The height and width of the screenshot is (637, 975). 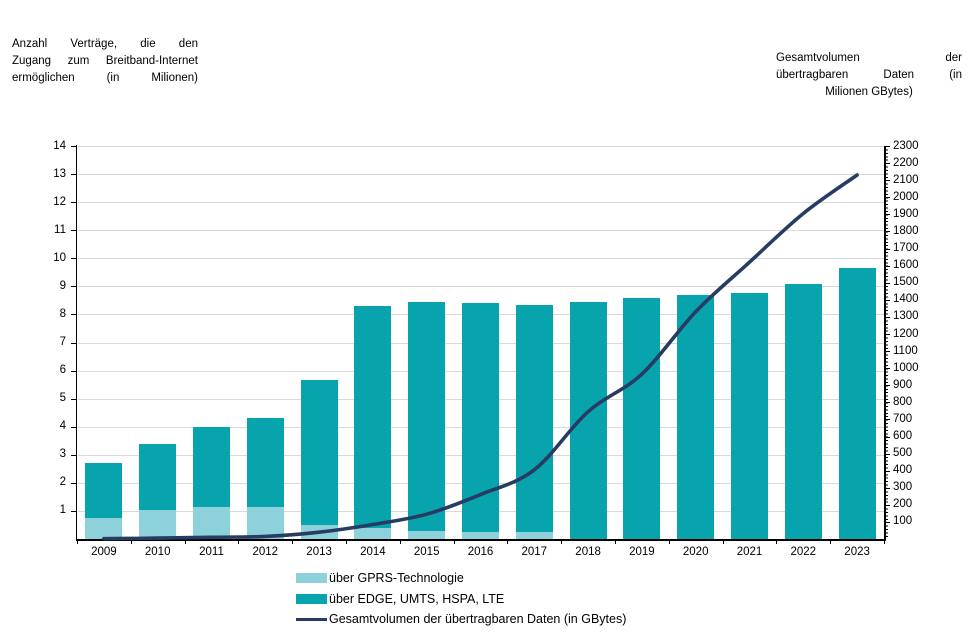 I want to click on bar-edge-2011, so click(x=211, y=466).